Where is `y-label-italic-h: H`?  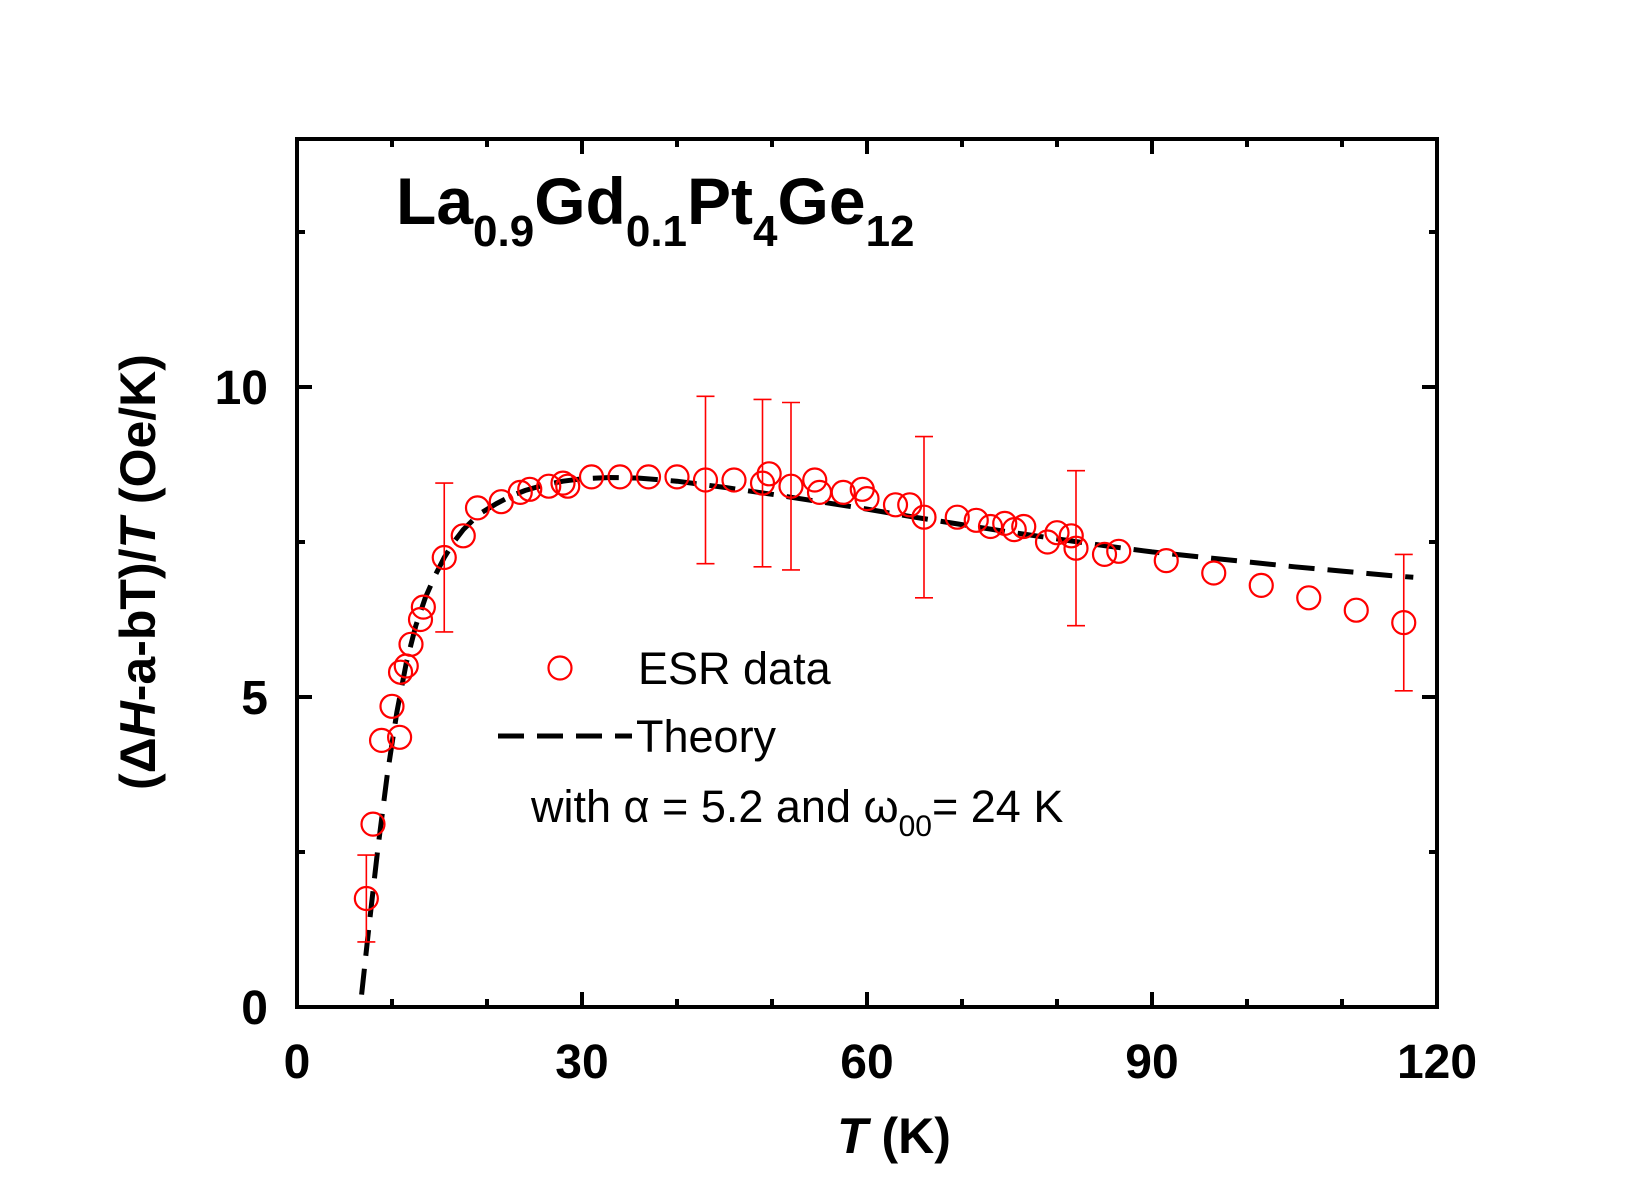 y-label-italic-h: H is located at coordinates (138, 718).